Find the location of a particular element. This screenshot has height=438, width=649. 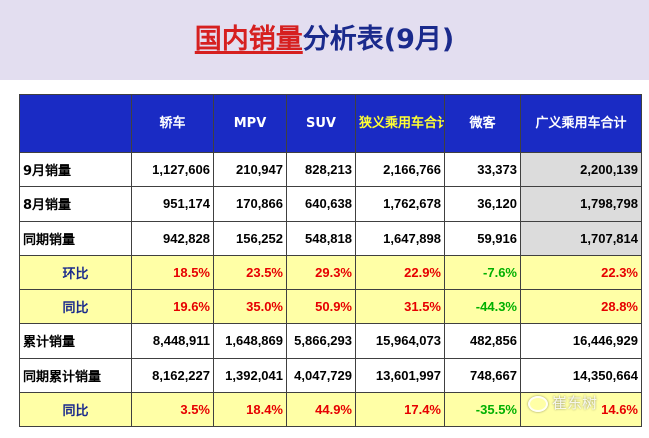

table-cell: 35.0% is located at coordinates (250, 306).